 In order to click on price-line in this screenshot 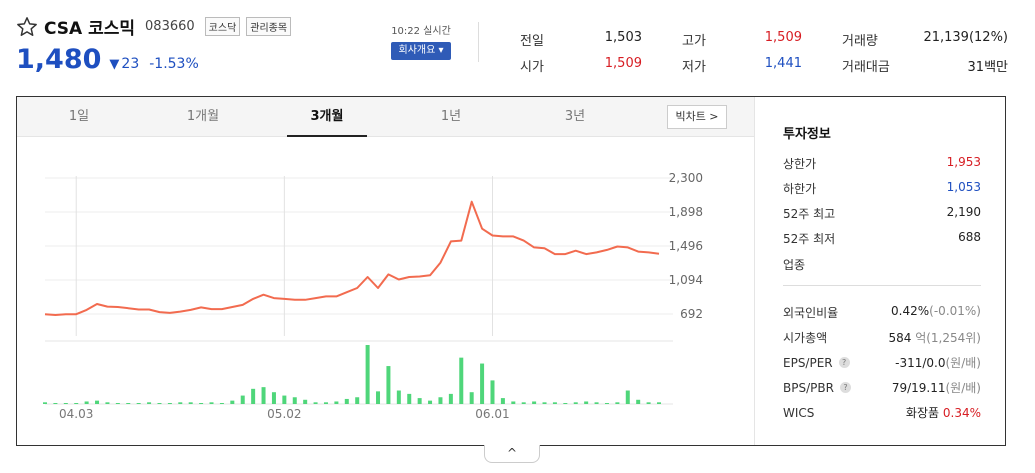, I will do `click(352, 258)`.